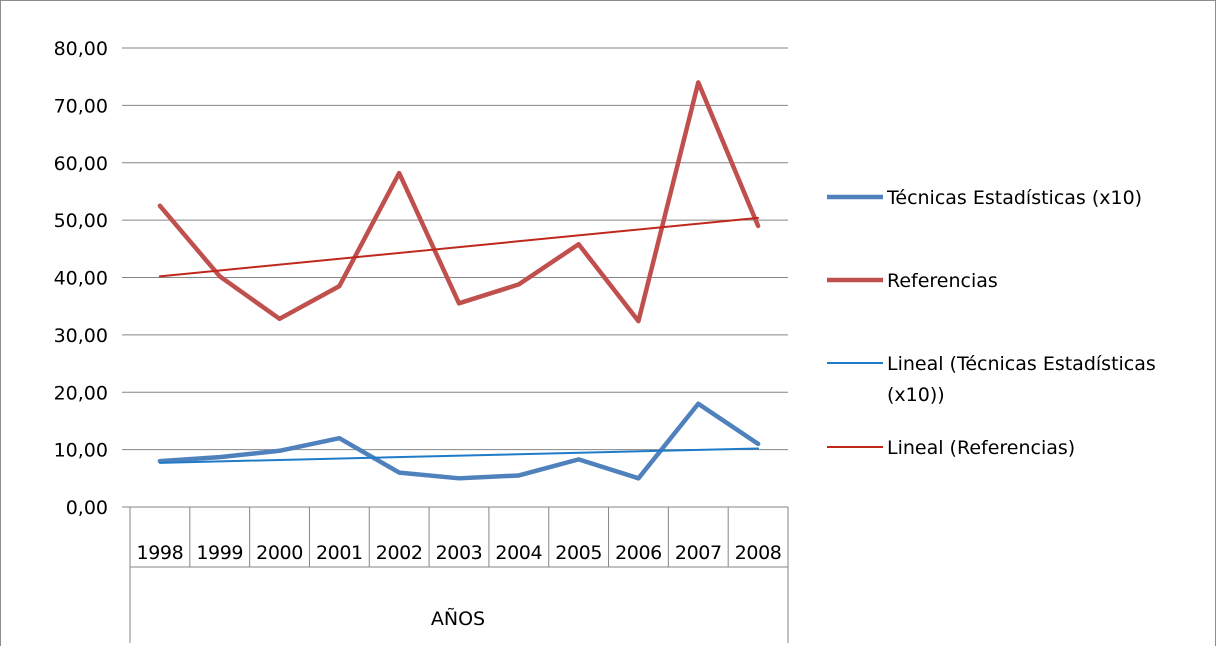 The height and width of the screenshot is (647, 1216). What do you see at coordinates (81, 106) in the screenshot?
I see `y-tick-label: 70,00` at bounding box center [81, 106].